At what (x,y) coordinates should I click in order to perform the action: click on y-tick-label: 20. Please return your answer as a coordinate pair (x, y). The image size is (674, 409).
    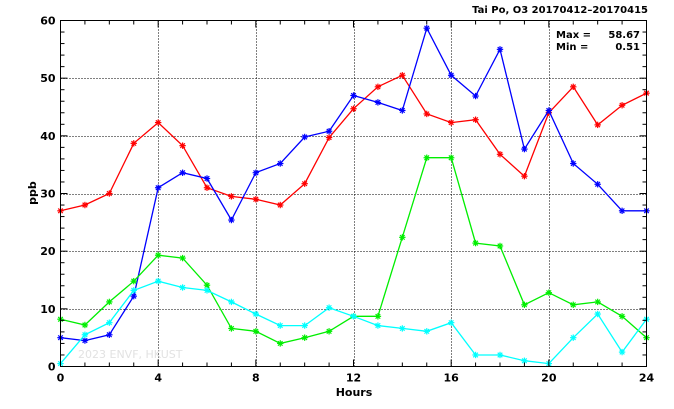
    Looking at the image, I should click on (48, 251).